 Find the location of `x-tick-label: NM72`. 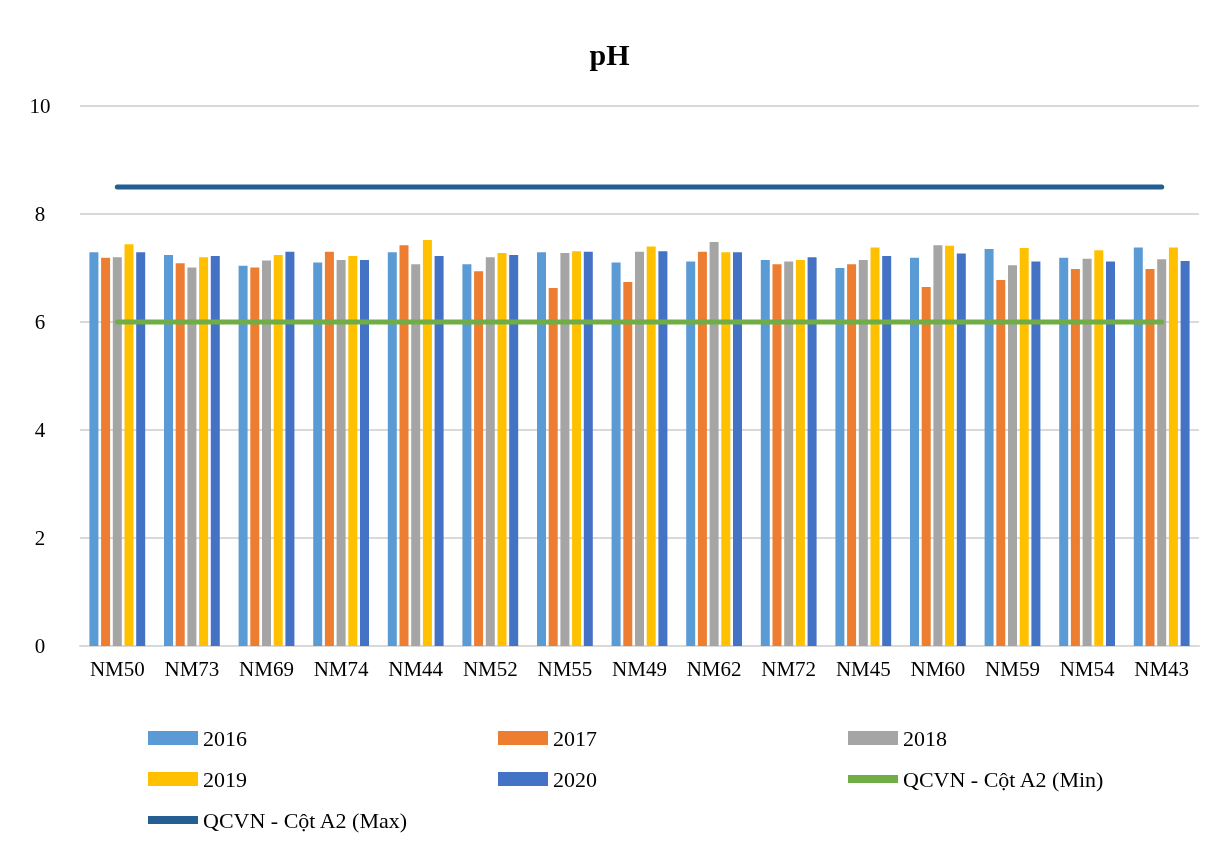

x-tick-label: NM72 is located at coordinates (789, 668).